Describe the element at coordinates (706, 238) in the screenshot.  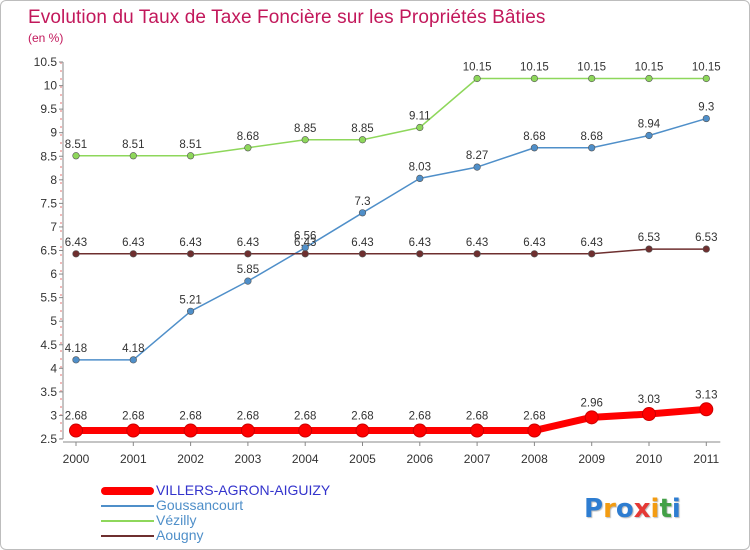
I see `data-label: 6.53` at that location.